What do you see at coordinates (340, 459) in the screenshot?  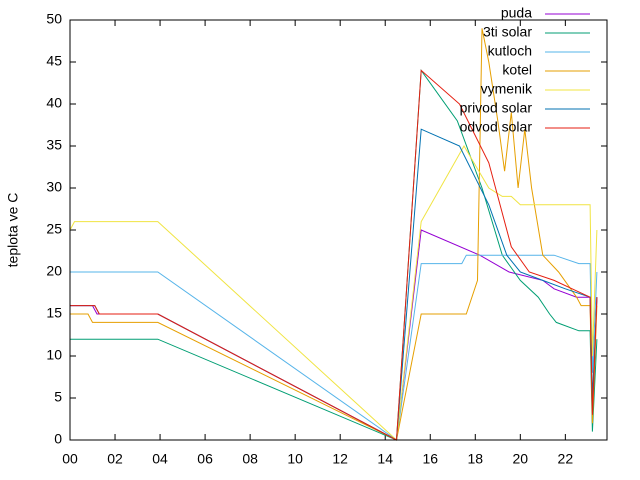 I see `x-tick-label: 12` at bounding box center [340, 459].